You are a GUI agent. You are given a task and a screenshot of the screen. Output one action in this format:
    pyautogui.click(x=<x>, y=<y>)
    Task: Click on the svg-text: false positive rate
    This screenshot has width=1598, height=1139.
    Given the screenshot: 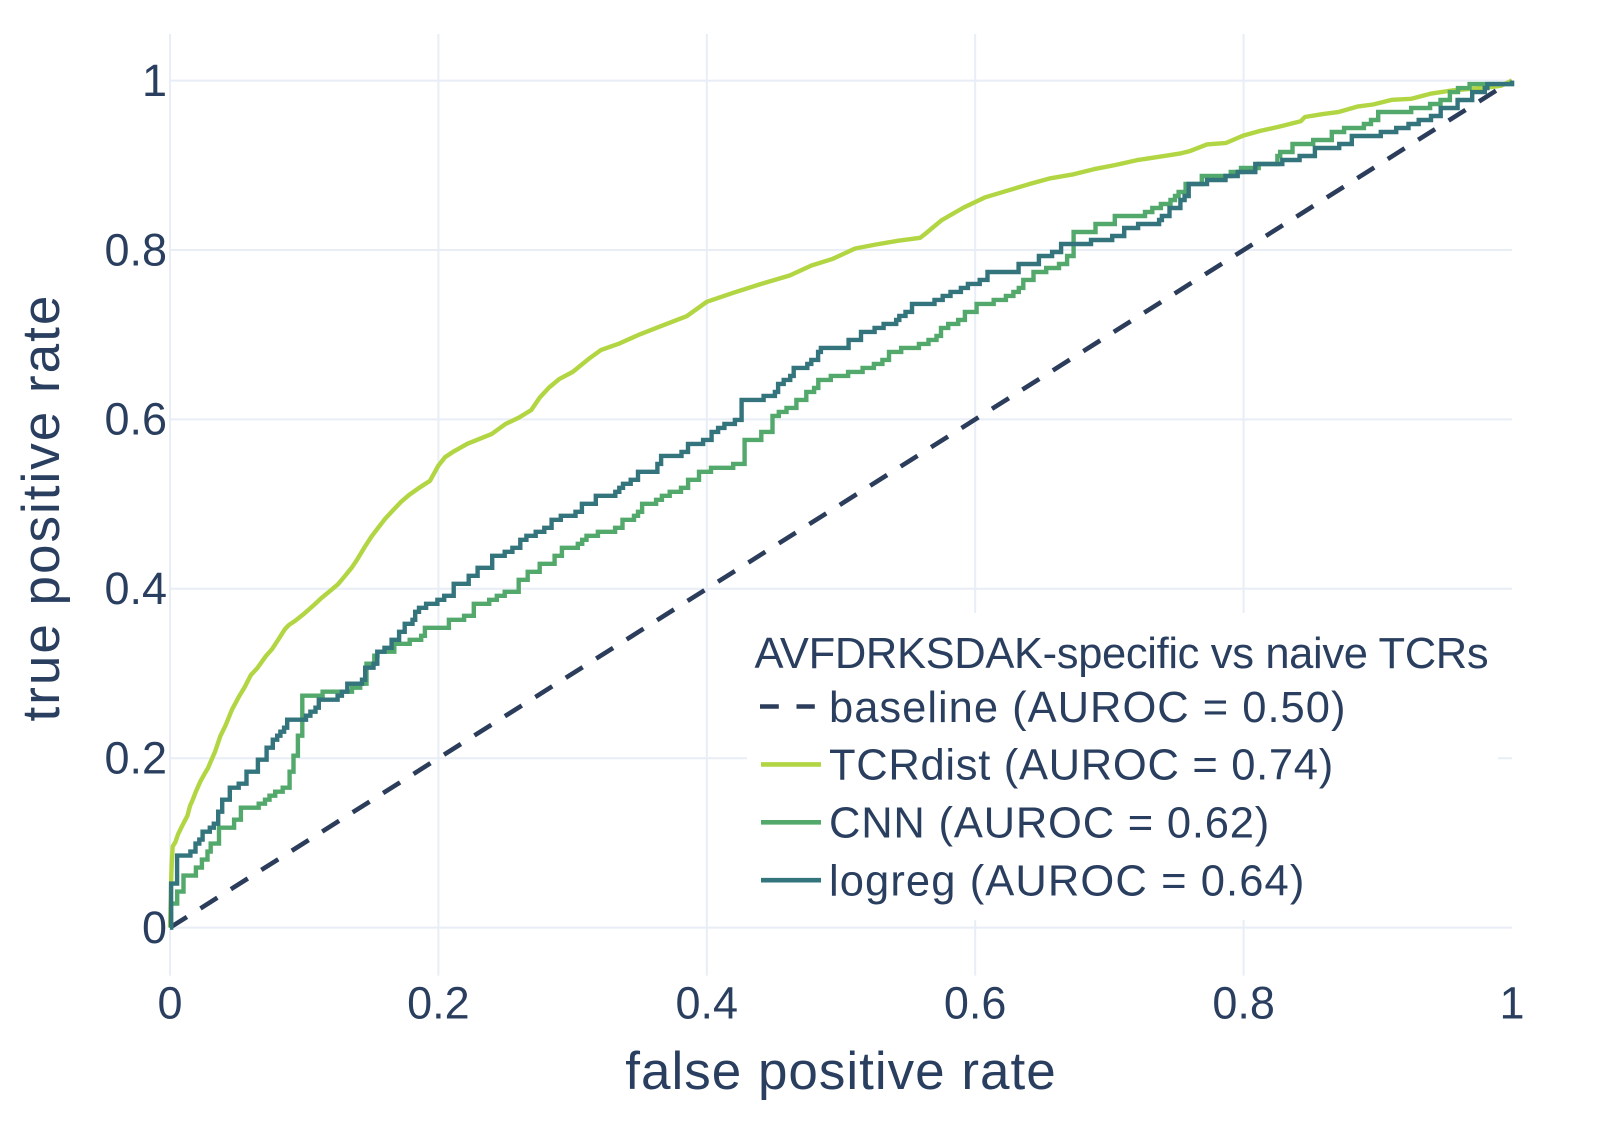 What is the action you would take?
    pyautogui.click(x=840, y=1071)
    